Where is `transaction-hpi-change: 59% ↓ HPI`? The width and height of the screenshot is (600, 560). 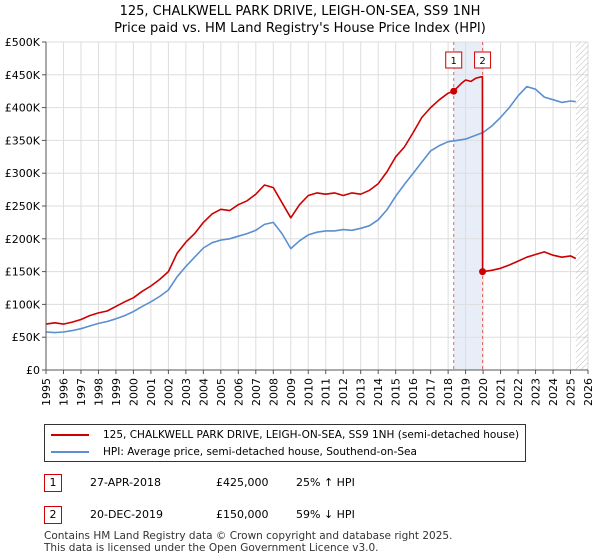
transaction-hpi-change: 59% ↓ HPI is located at coordinates (325, 514).